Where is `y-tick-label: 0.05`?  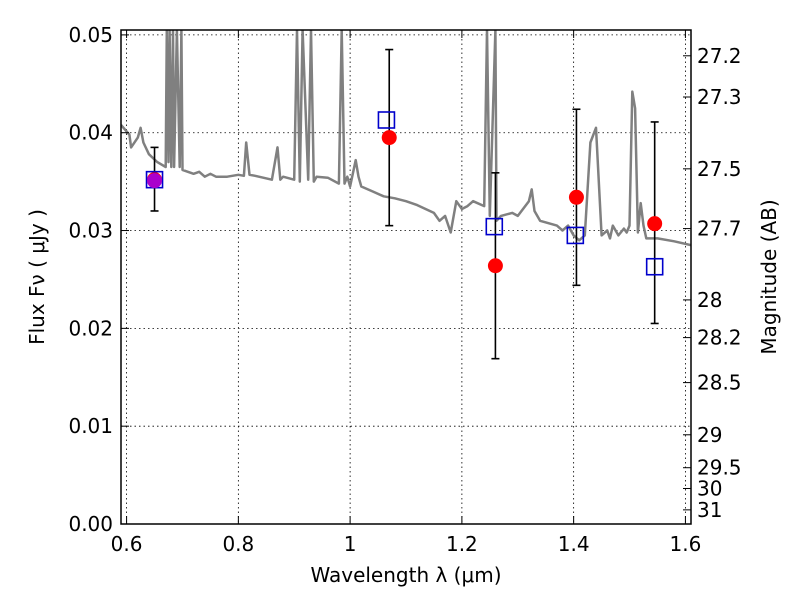 y-tick-label: 0.05 is located at coordinates (90, 35).